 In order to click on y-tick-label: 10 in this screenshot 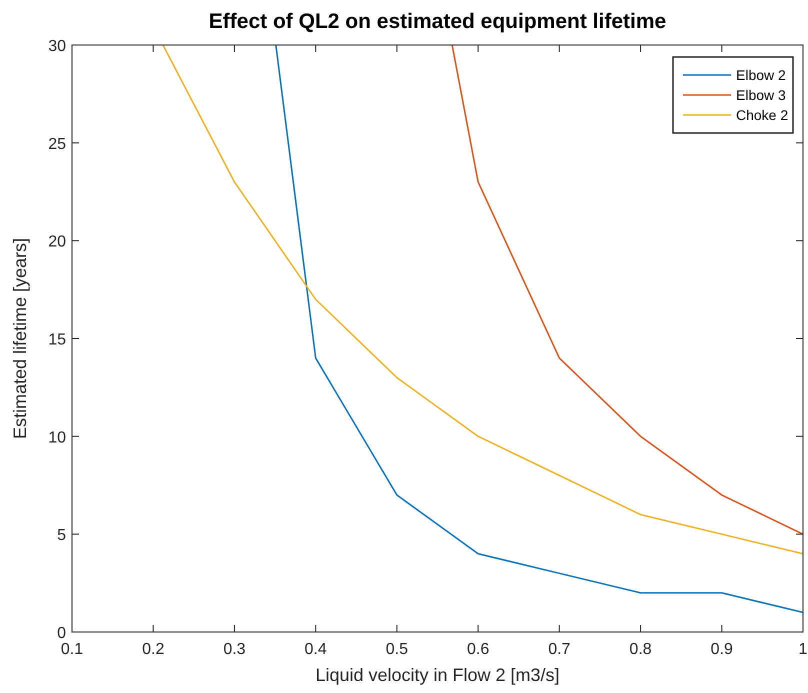, I will do `click(57, 437)`.